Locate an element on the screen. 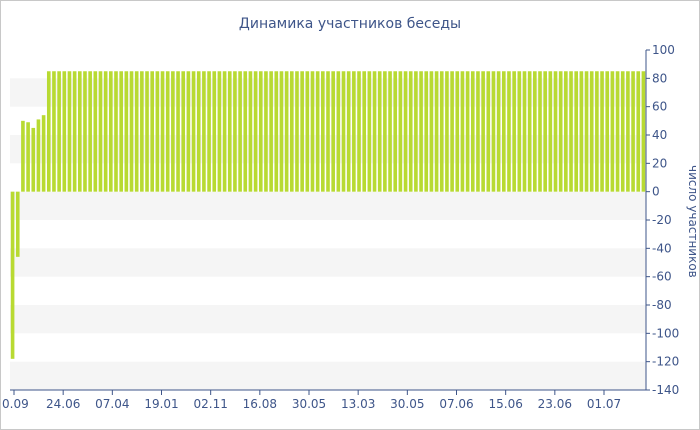 The height and width of the screenshot is (430, 700). x-tick-label: 24.06 is located at coordinates (63, 404).